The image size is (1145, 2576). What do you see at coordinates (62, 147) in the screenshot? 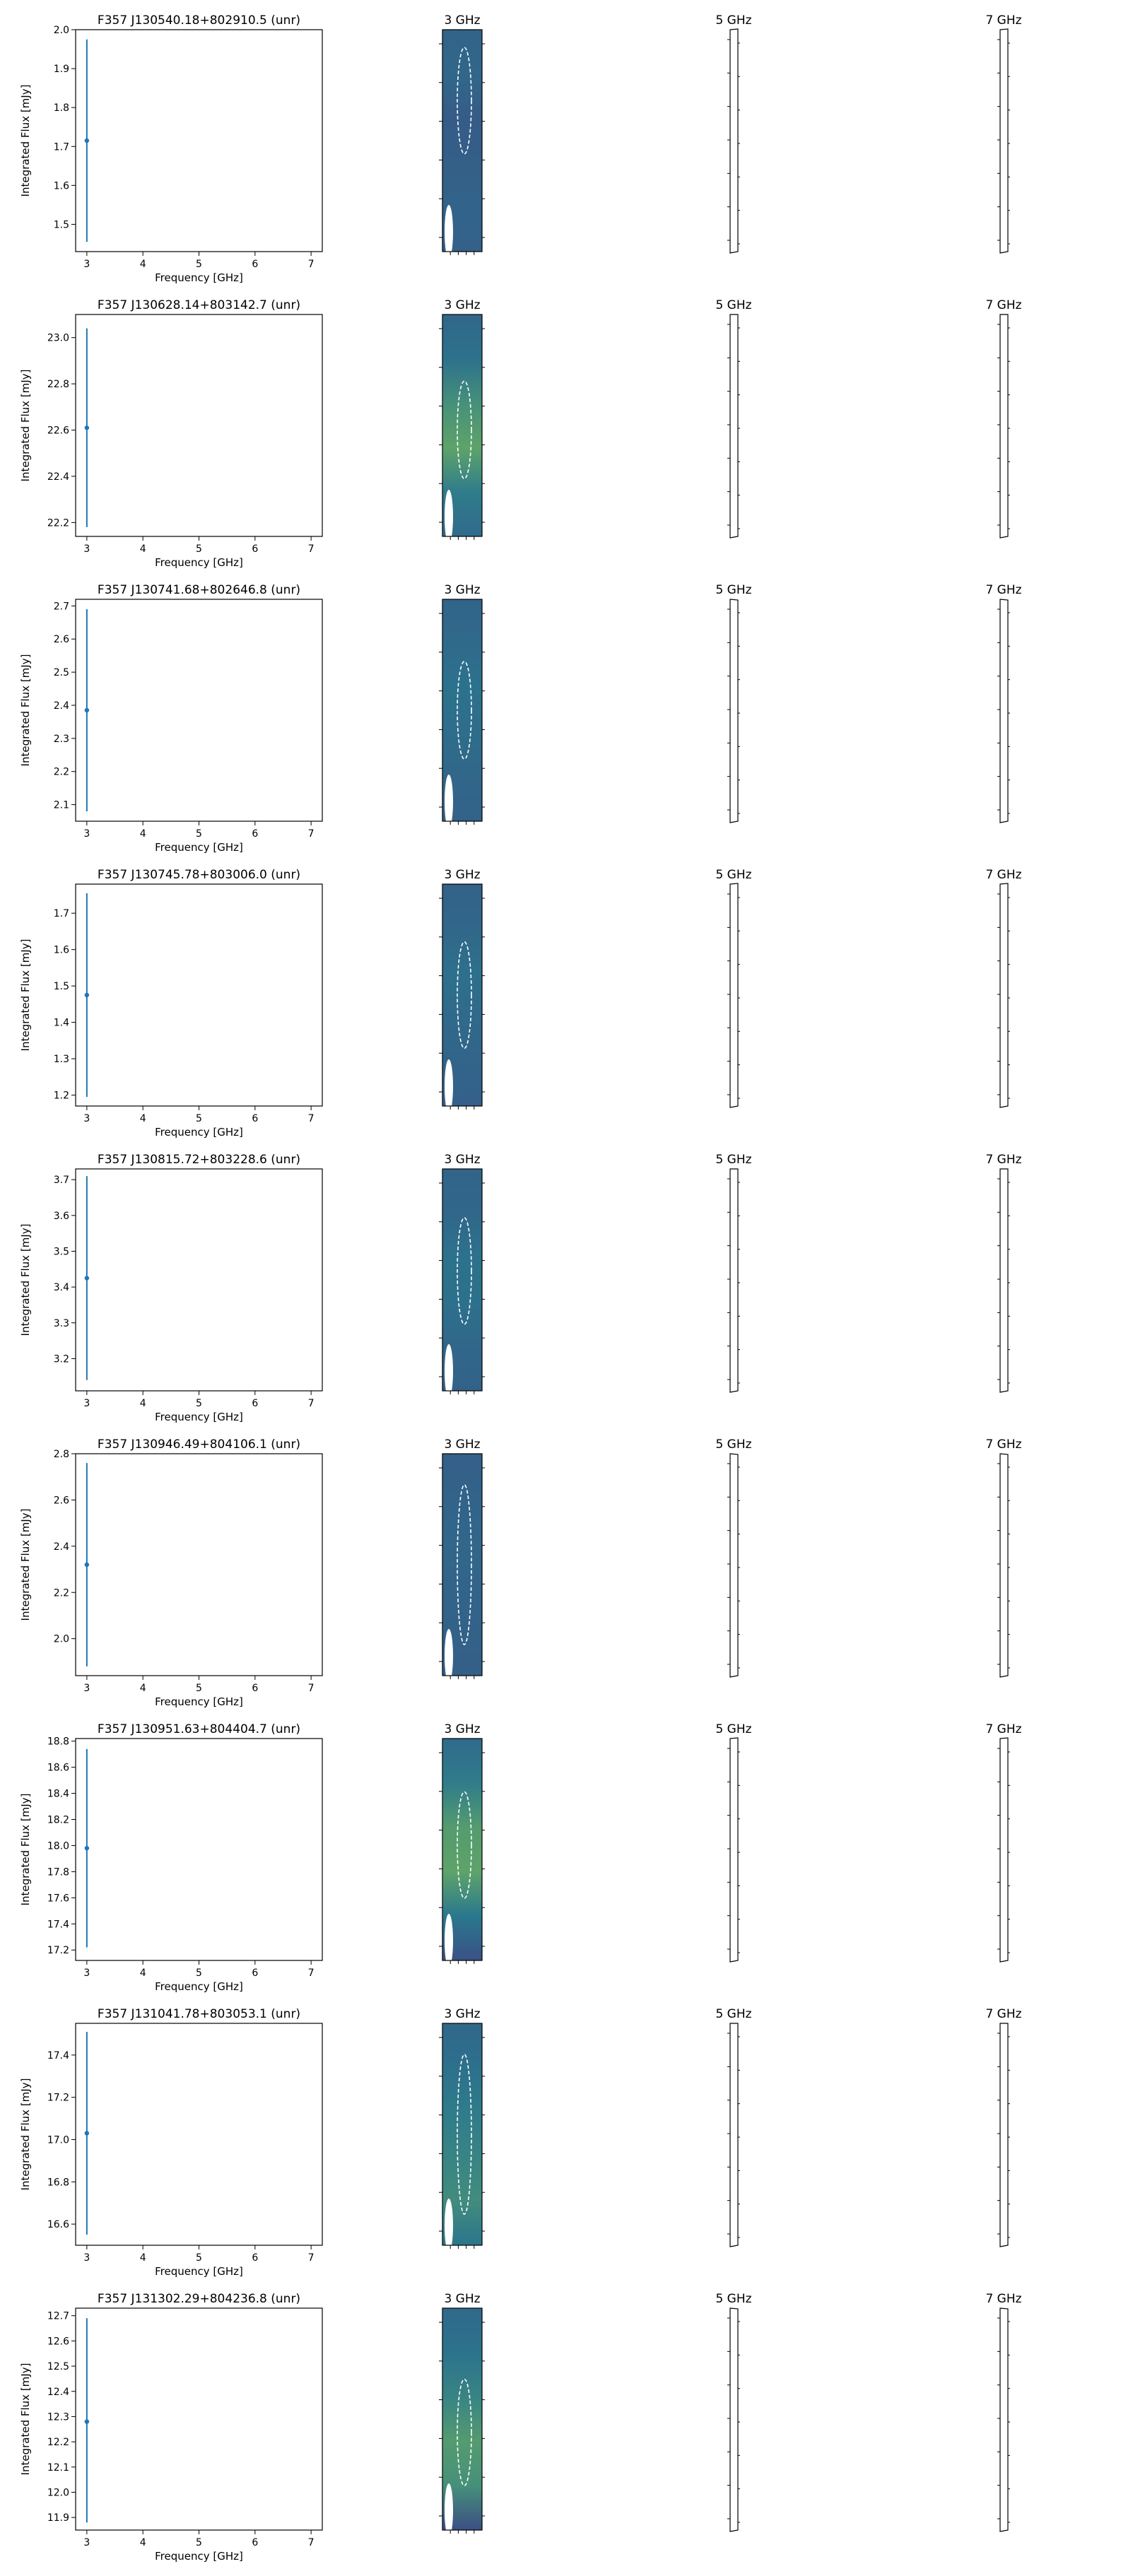
I see `y-tick-label: 1.7` at bounding box center [62, 147].